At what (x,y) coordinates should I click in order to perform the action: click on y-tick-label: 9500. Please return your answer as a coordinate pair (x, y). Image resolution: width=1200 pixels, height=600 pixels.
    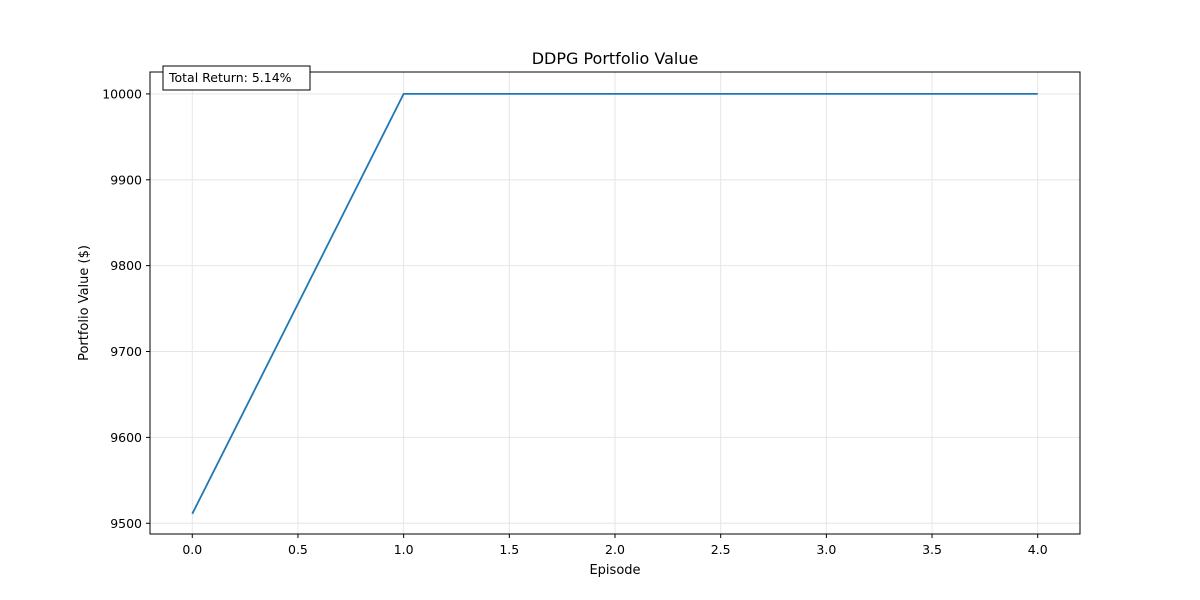
    Looking at the image, I should click on (126, 523).